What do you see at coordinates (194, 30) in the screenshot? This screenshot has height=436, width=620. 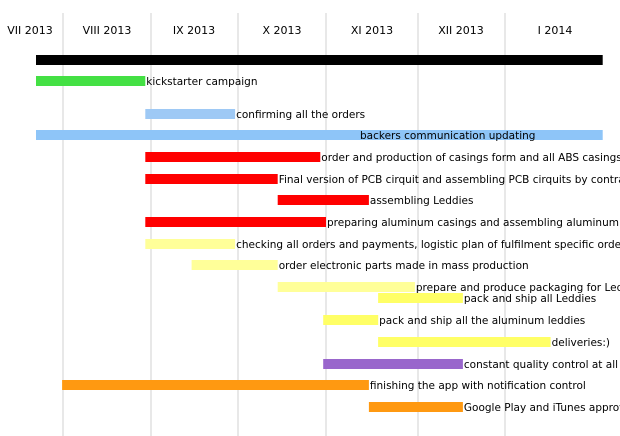 I see `month-tick-label: IX 2013` at bounding box center [194, 30].